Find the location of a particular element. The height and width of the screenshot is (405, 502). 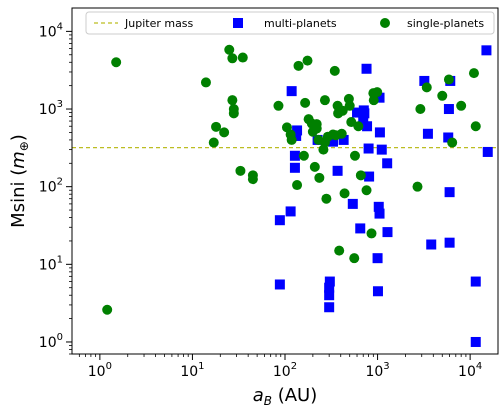

y-tick-label: 10² is located at coordinates (51, 186).